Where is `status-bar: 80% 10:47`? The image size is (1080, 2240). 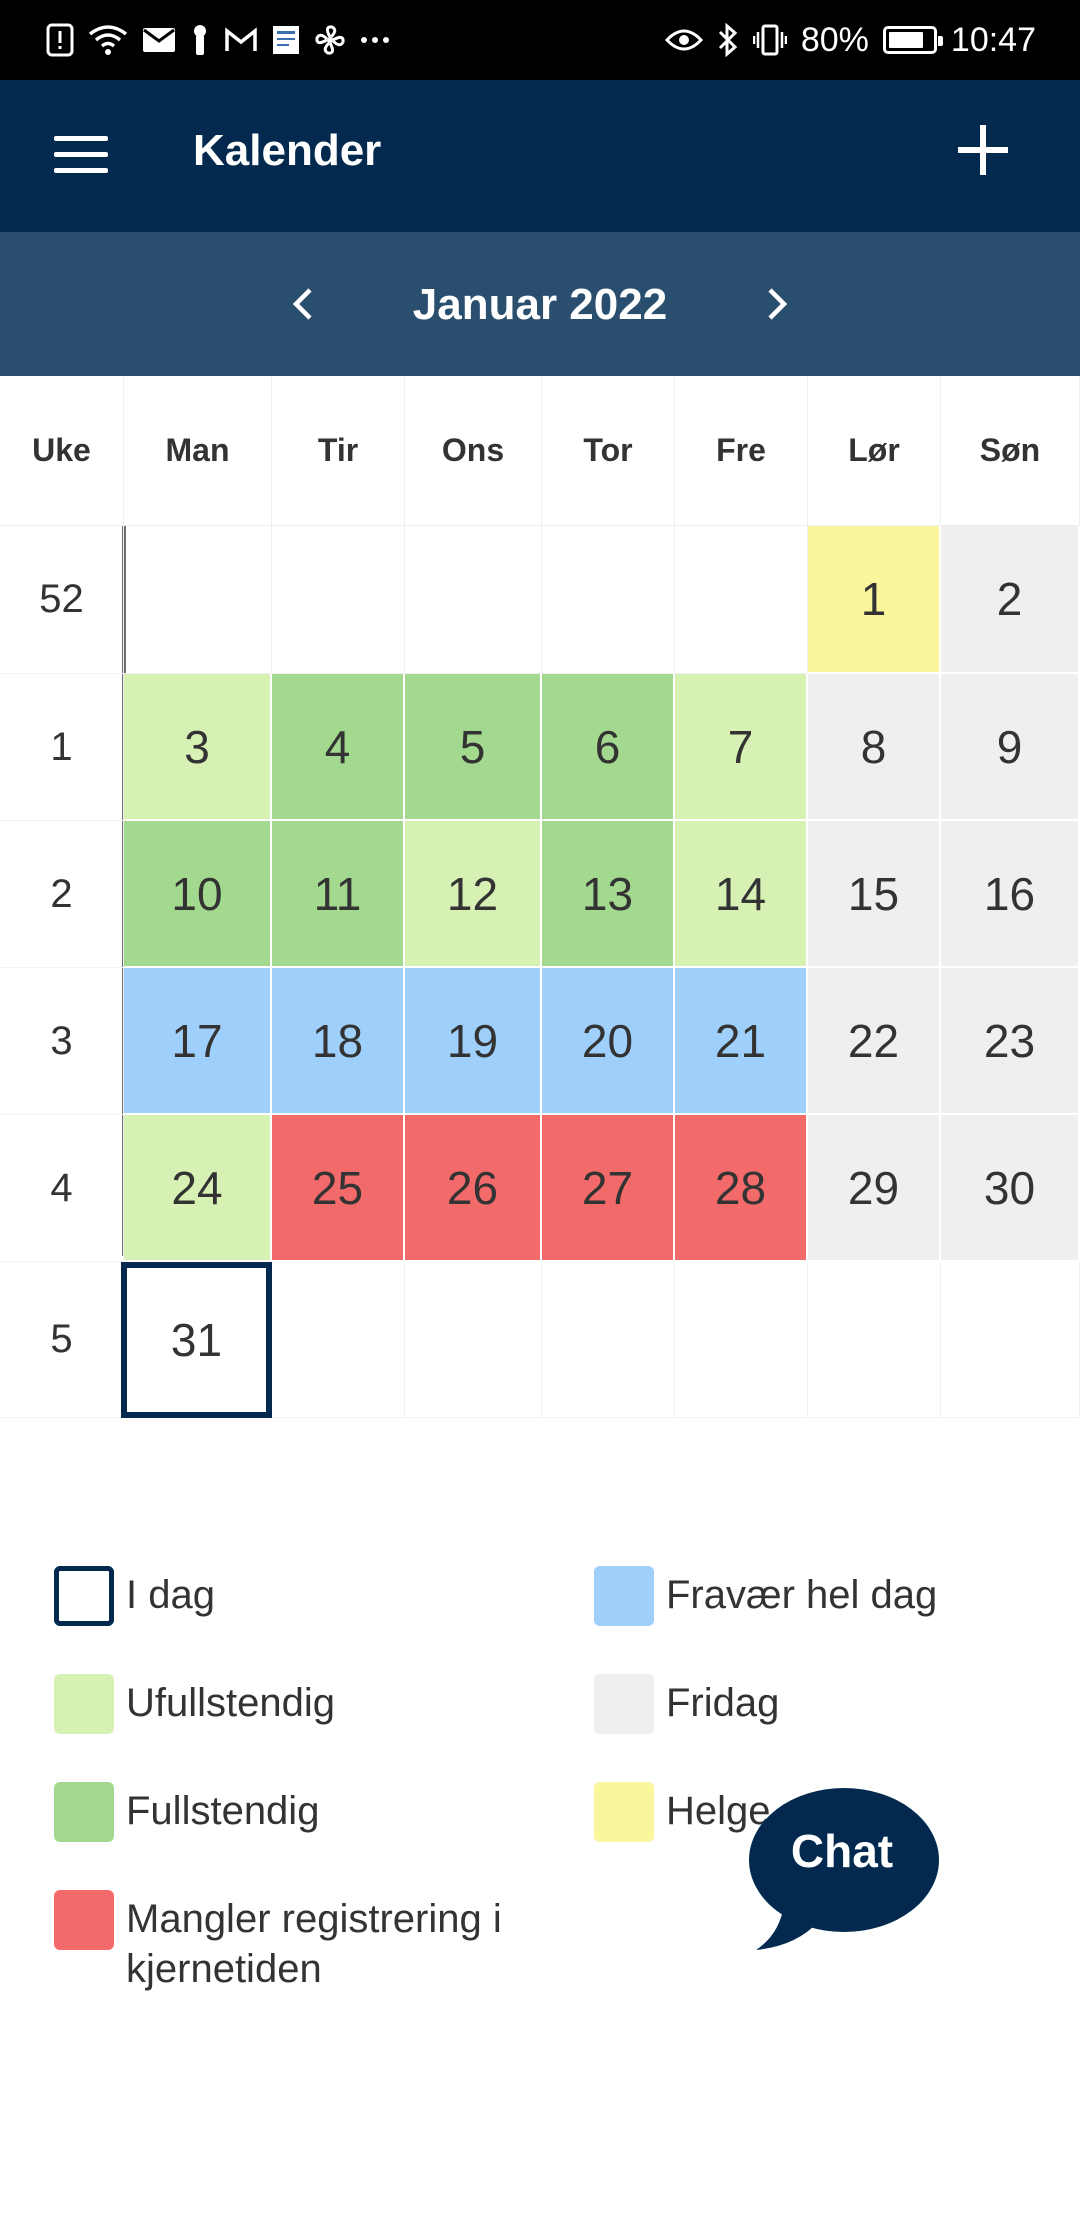
status-bar: 80% 10:47 is located at coordinates (540, 40).